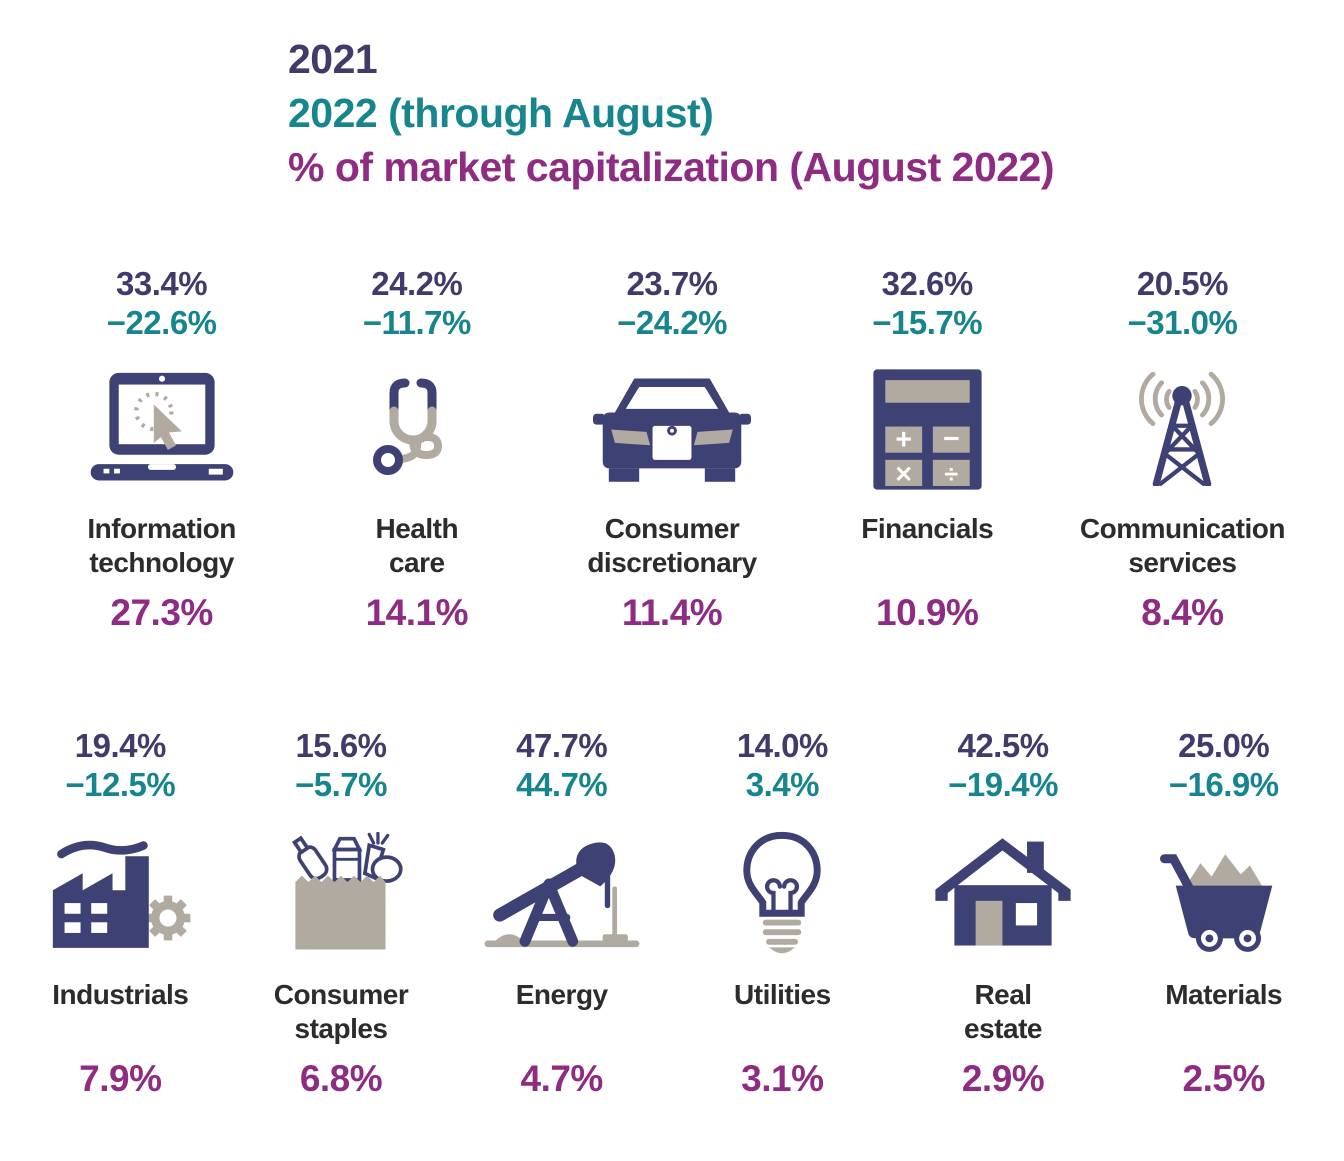 The width and height of the screenshot is (1344, 1161). What do you see at coordinates (161, 545) in the screenshot?
I see `sector-label: Information technology` at bounding box center [161, 545].